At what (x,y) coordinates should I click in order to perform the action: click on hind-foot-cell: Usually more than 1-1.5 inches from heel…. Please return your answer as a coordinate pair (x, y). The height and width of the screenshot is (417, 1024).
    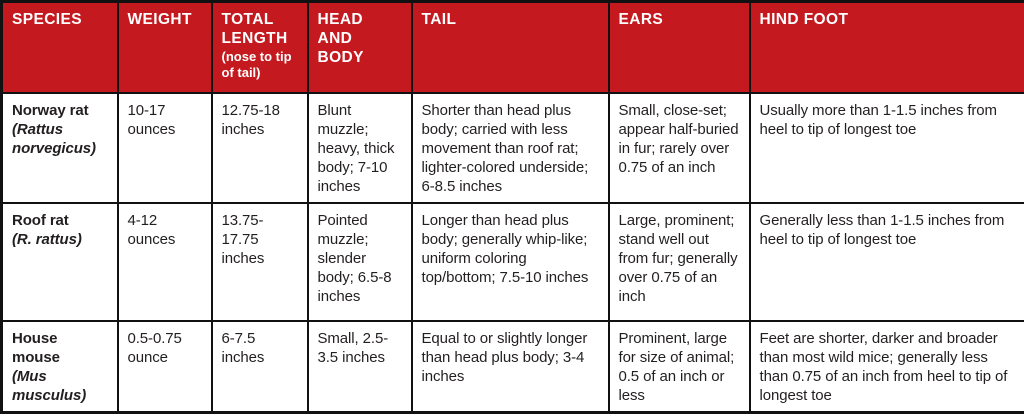
    Looking at the image, I should click on (886, 147).